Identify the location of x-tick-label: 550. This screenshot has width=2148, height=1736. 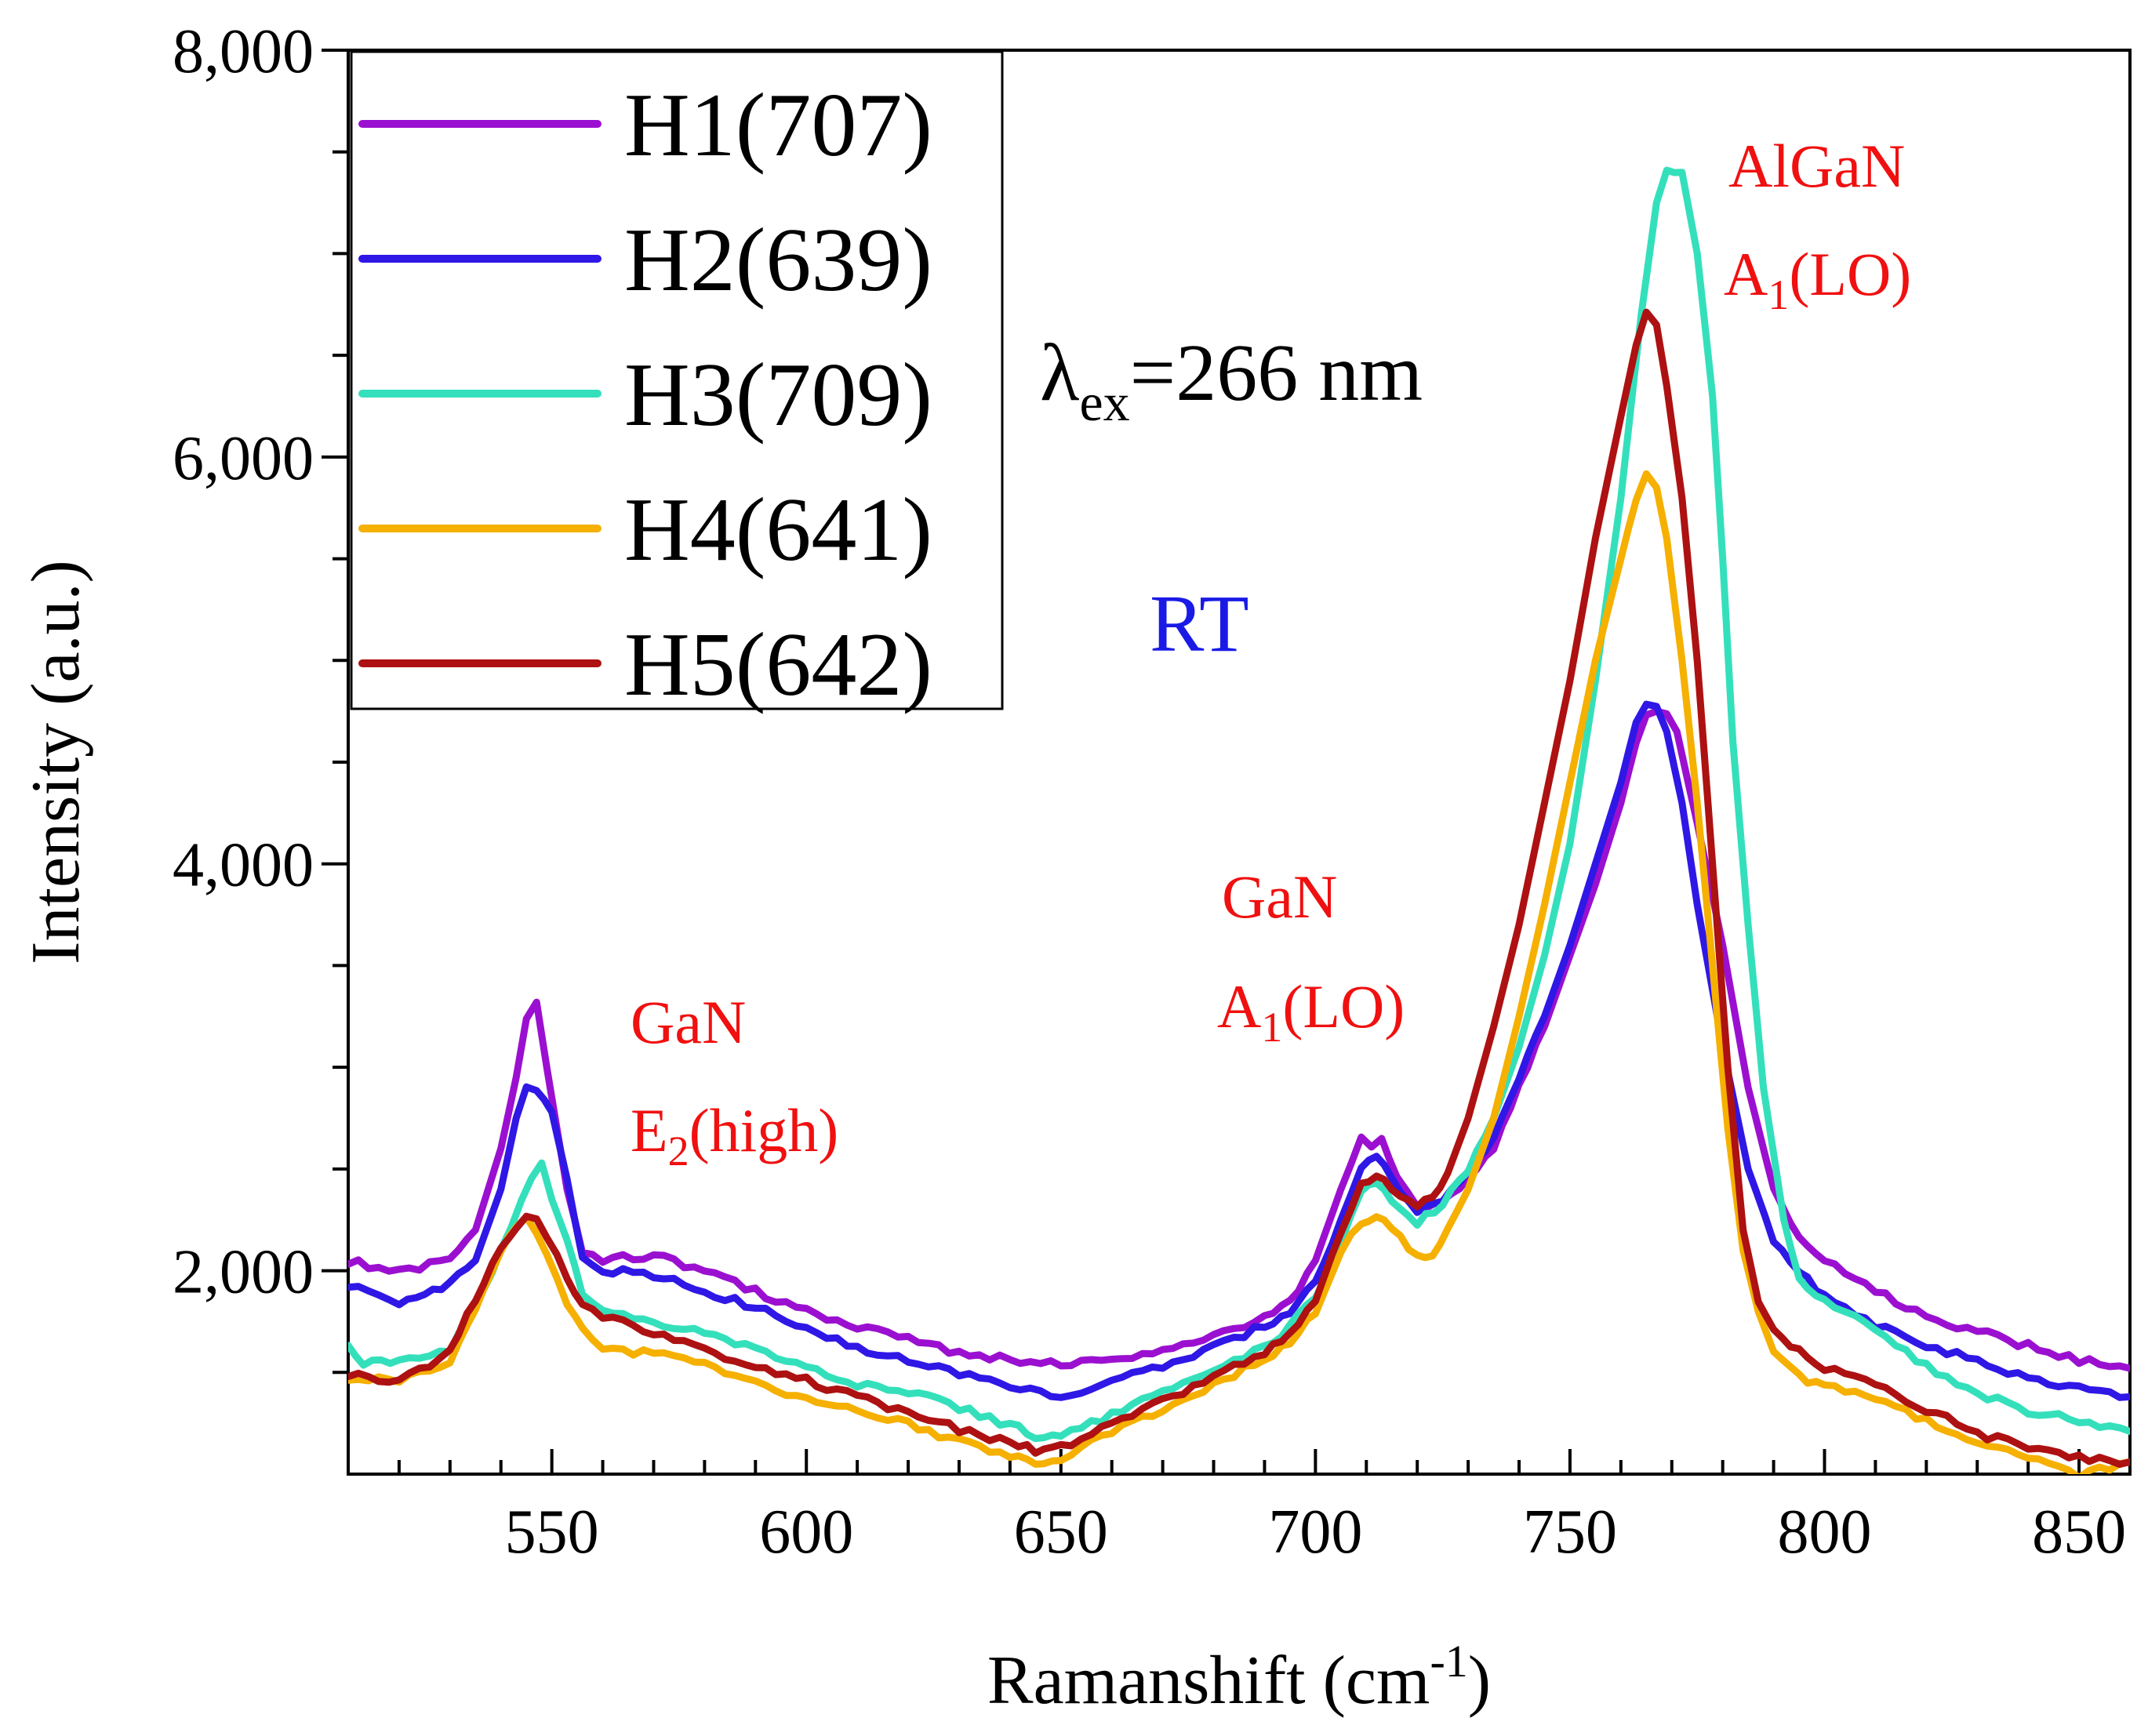
(552, 1532).